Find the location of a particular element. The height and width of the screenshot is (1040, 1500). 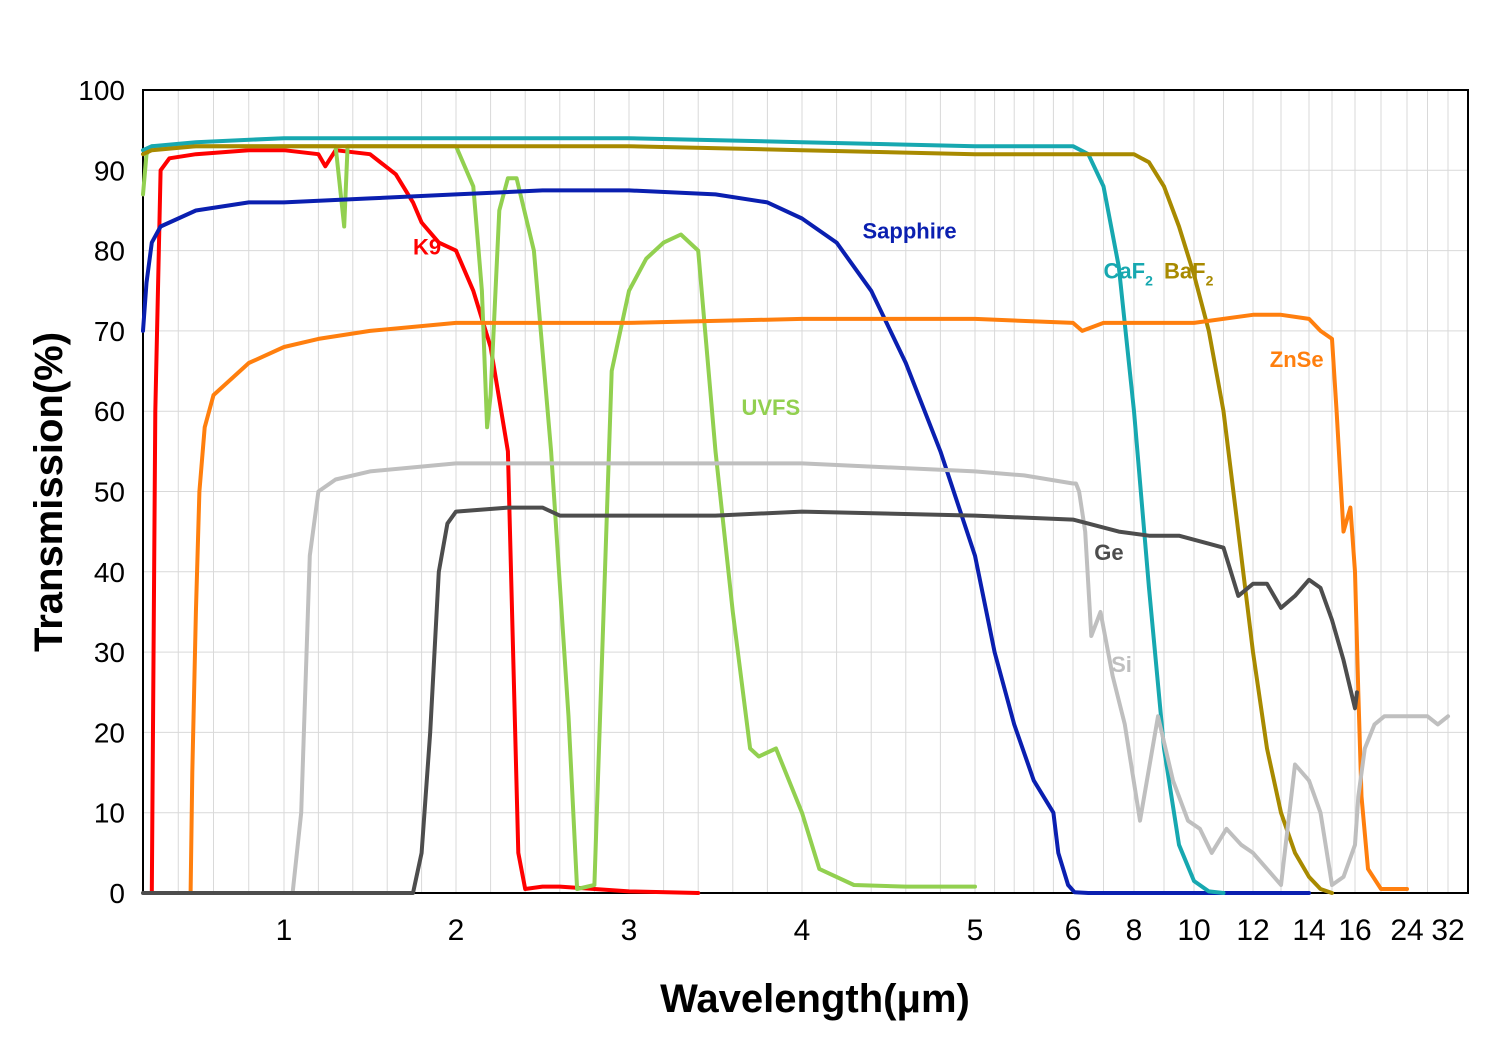

series-label-sapphire: Sapphire is located at coordinates (910, 231).